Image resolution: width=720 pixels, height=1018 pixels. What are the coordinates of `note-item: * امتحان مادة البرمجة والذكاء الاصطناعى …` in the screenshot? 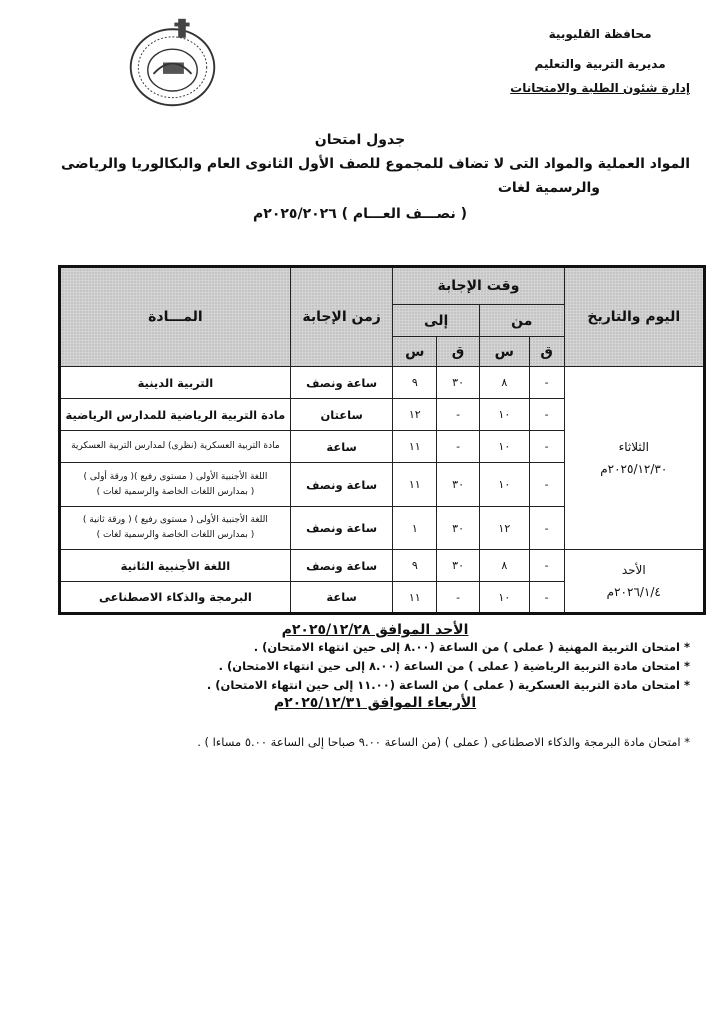 It's located at (443, 742).